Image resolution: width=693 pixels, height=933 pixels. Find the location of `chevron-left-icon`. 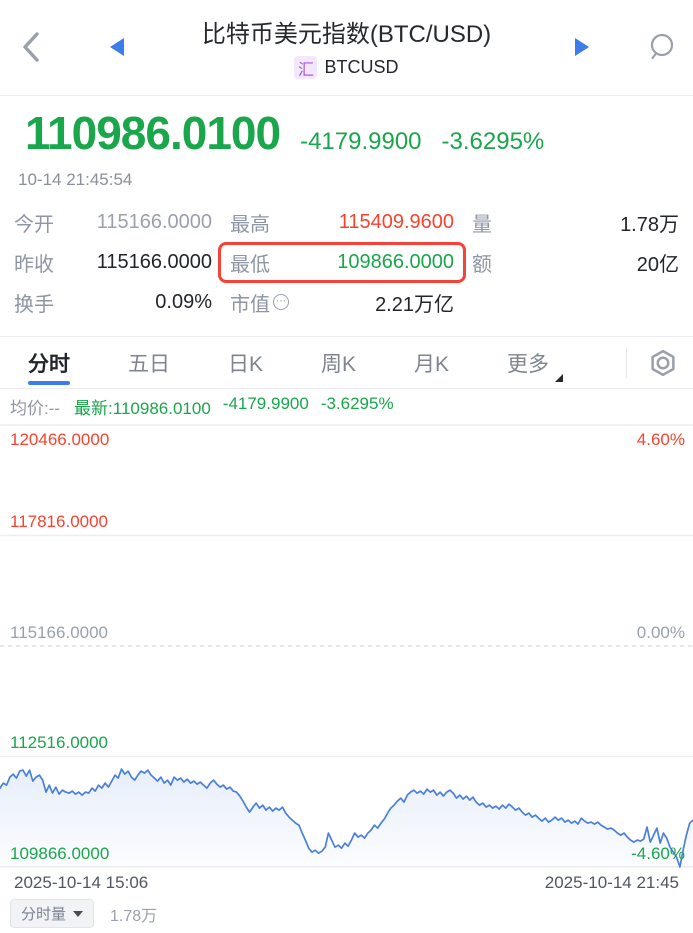

chevron-left-icon is located at coordinates (31, 47).